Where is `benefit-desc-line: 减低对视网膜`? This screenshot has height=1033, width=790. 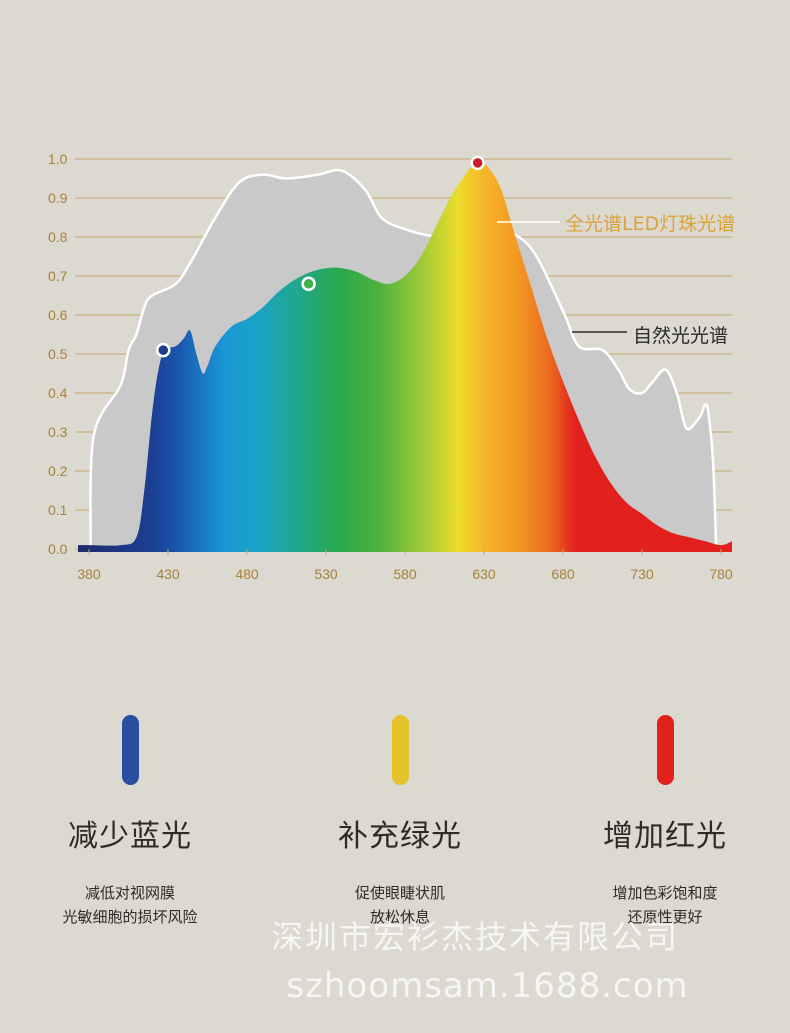
benefit-desc-line: 减低对视网膜 is located at coordinates (129, 893).